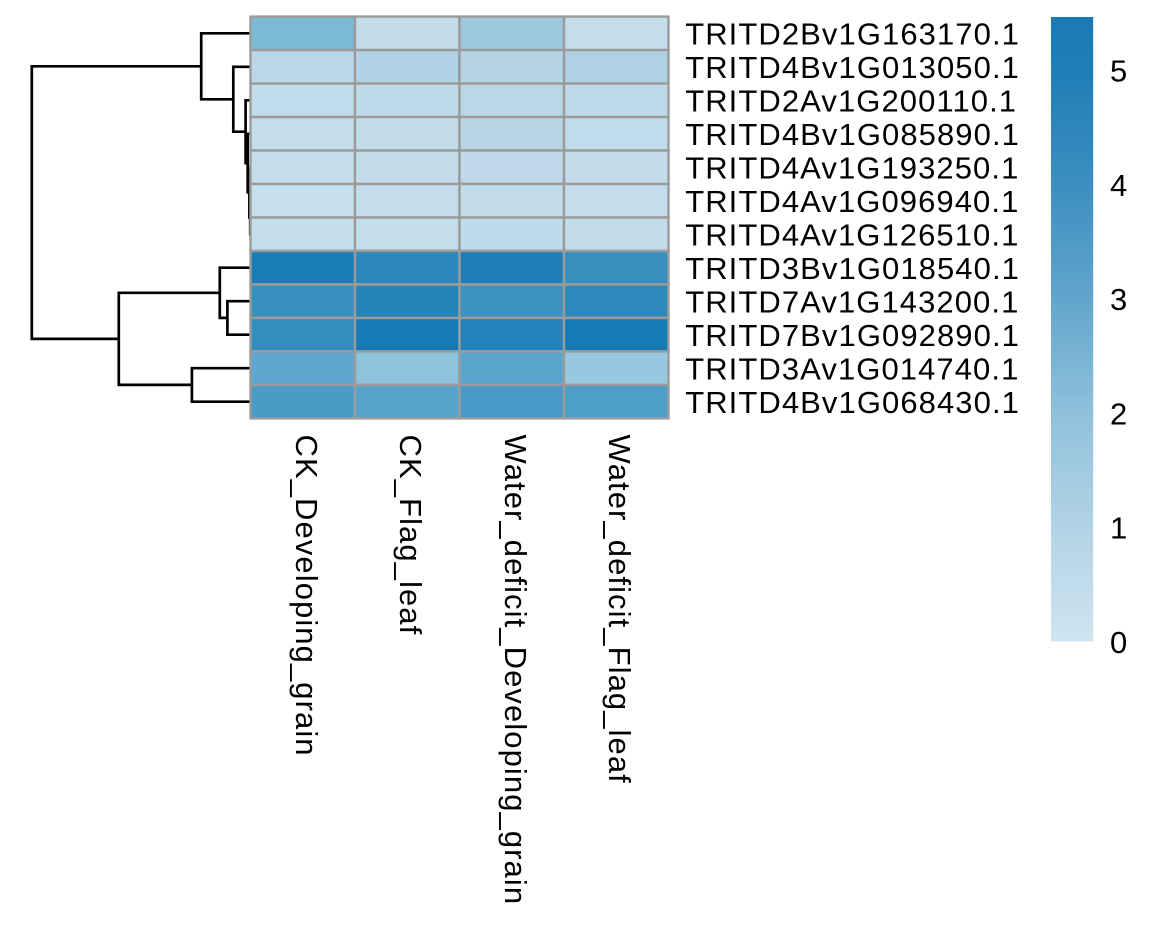 This screenshot has width=1170, height=936. What do you see at coordinates (852, 168) in the screenshot?
I see `svg-text: TRITD4Av1G193250.1` at bounding box center [852, 168].